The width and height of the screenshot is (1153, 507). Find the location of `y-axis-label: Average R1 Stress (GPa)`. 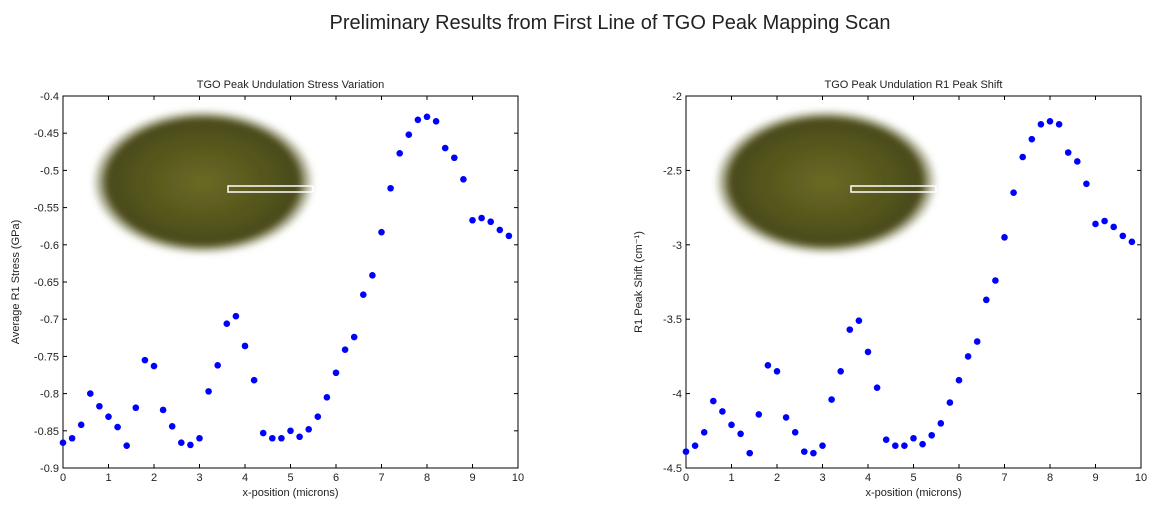

y-axis-label: Average R1 Stress (GPa) is located at coordinates (16, 282).